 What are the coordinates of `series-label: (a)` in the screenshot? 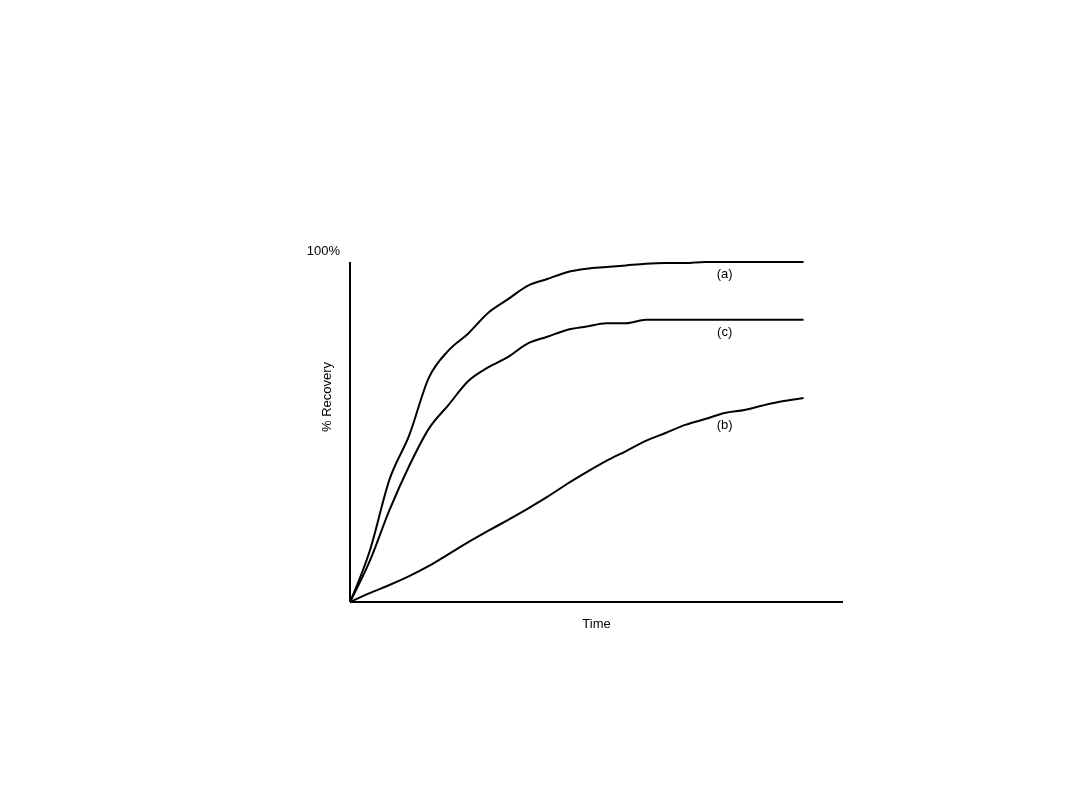 It's located at (724, 273).